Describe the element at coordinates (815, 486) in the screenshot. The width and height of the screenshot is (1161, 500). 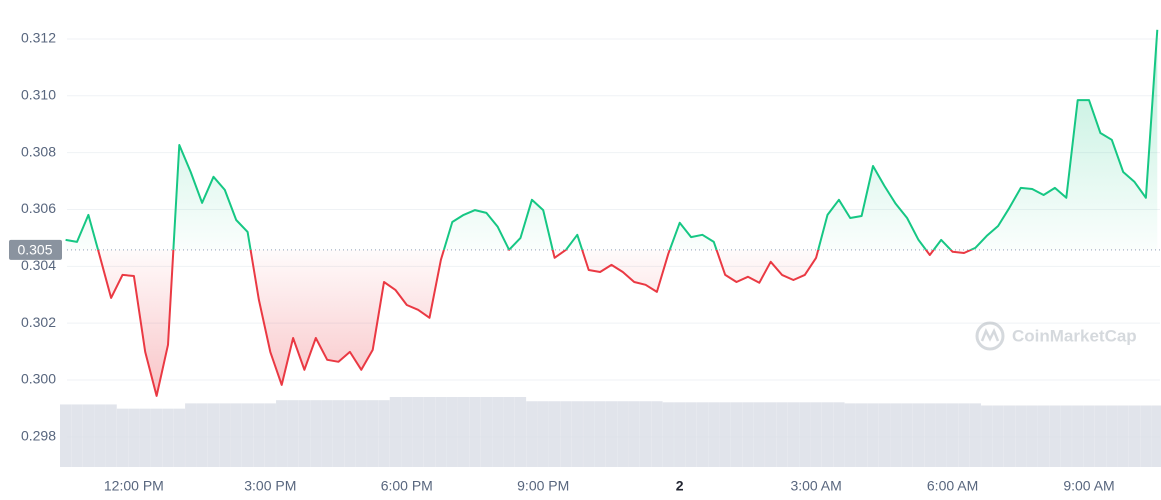
I see `x-tick-label: 3:00 AM` at that location.